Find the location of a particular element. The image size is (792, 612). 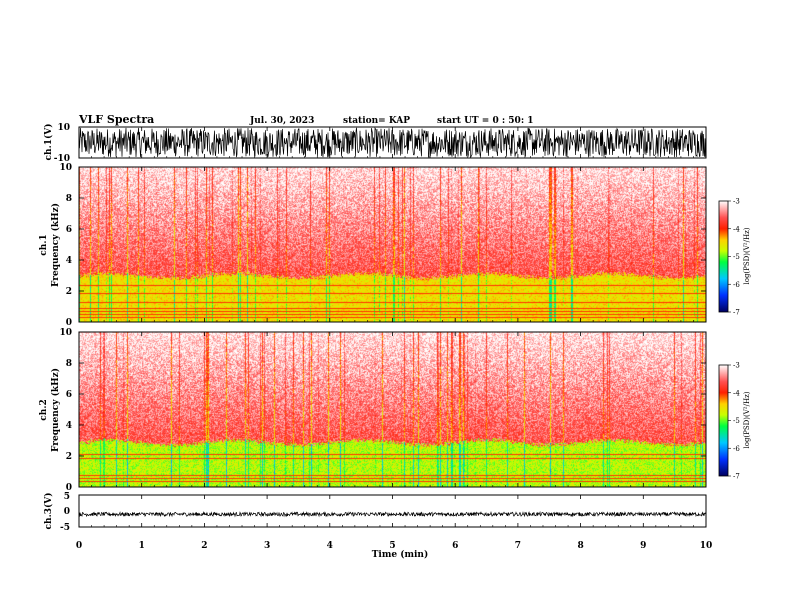

ch1-waveform-panel: 10 -10 ch.1(V) is located at coordinates (375, 143).